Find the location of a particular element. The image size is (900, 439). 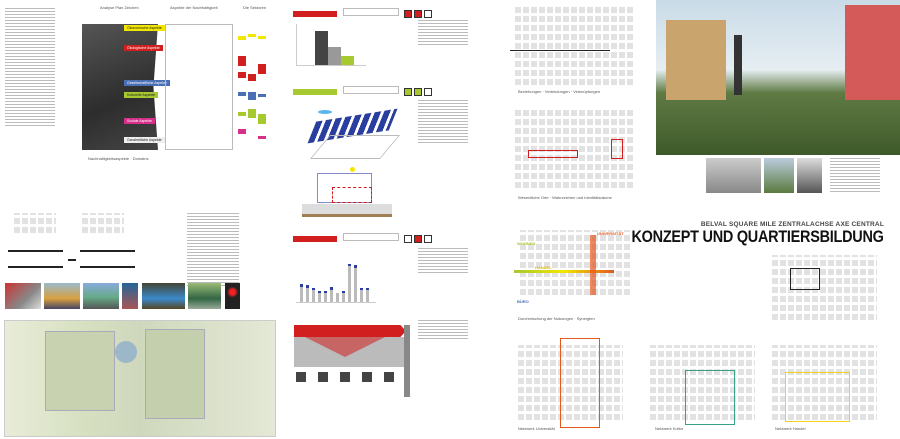

map-network-handel is located at coordinates (824, 382).